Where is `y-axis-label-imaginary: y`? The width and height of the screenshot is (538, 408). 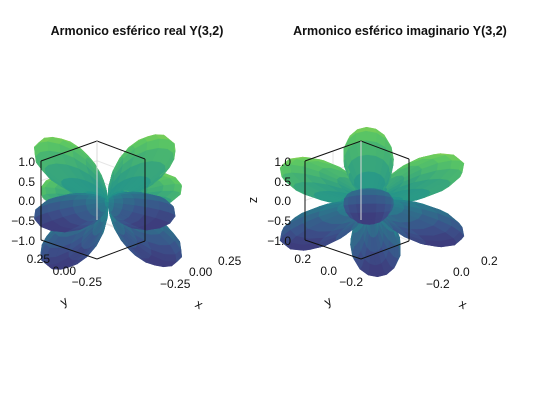 y-axis-label-imaginary: y is located at coordinates (328, 302).